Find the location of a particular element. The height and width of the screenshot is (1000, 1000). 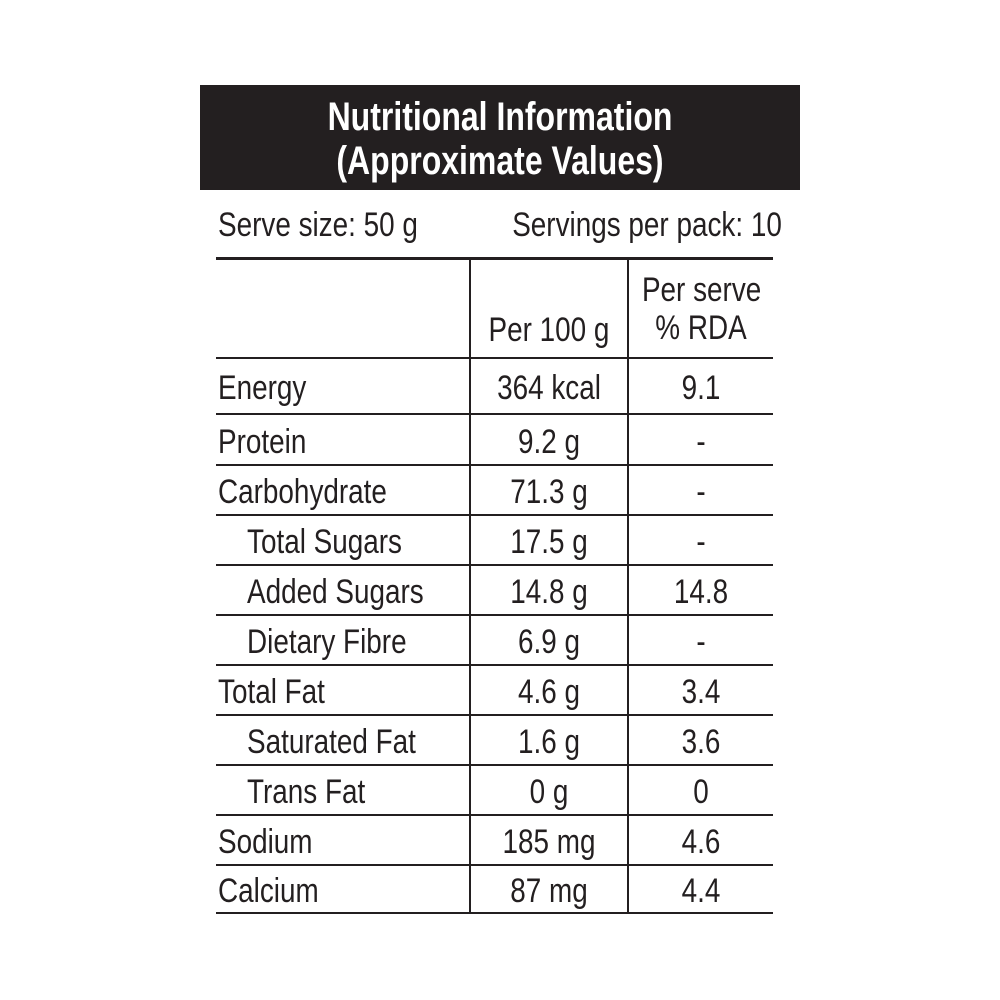

serve-size: Serve size: 50 g is located at coordinates (318, 225).